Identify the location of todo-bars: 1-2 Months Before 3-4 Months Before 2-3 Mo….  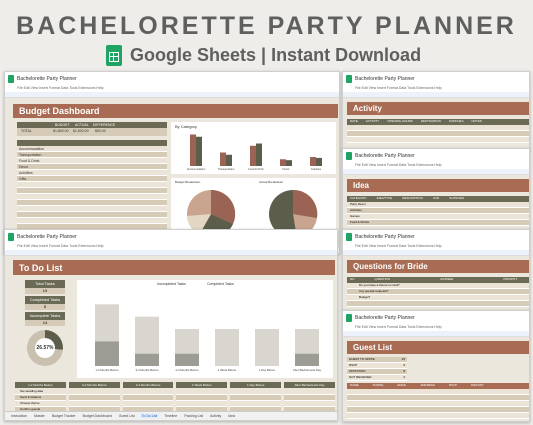
(208, 338).